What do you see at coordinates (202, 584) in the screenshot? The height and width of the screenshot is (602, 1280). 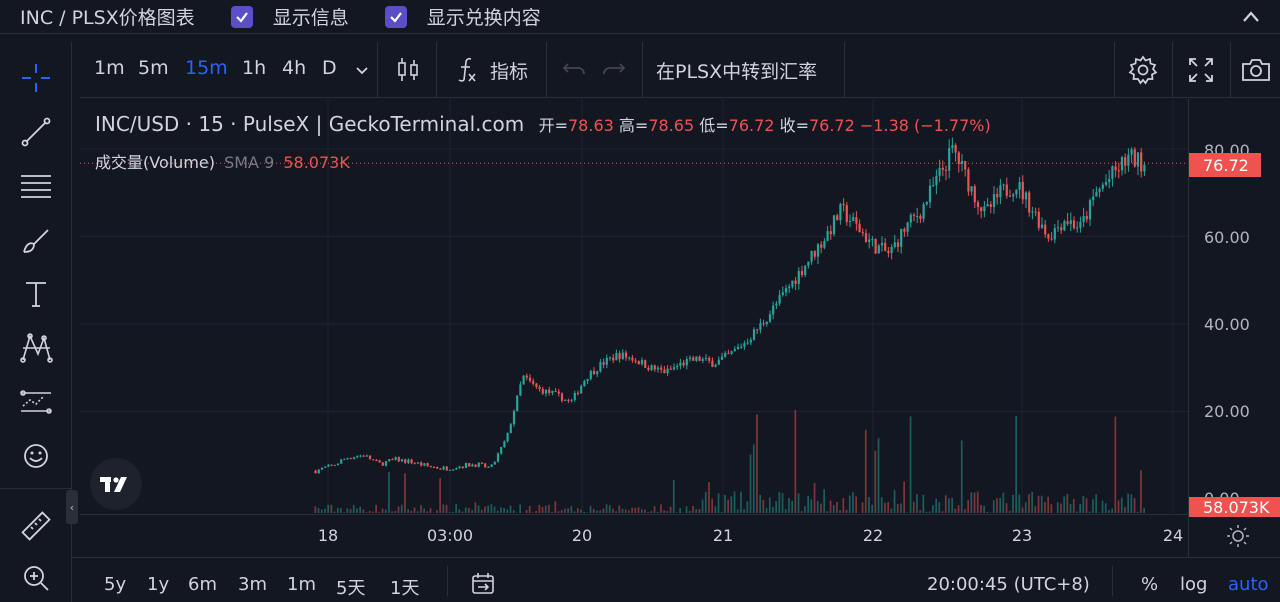 I see `range-6m: 6m` at bounding box center [202, 584].